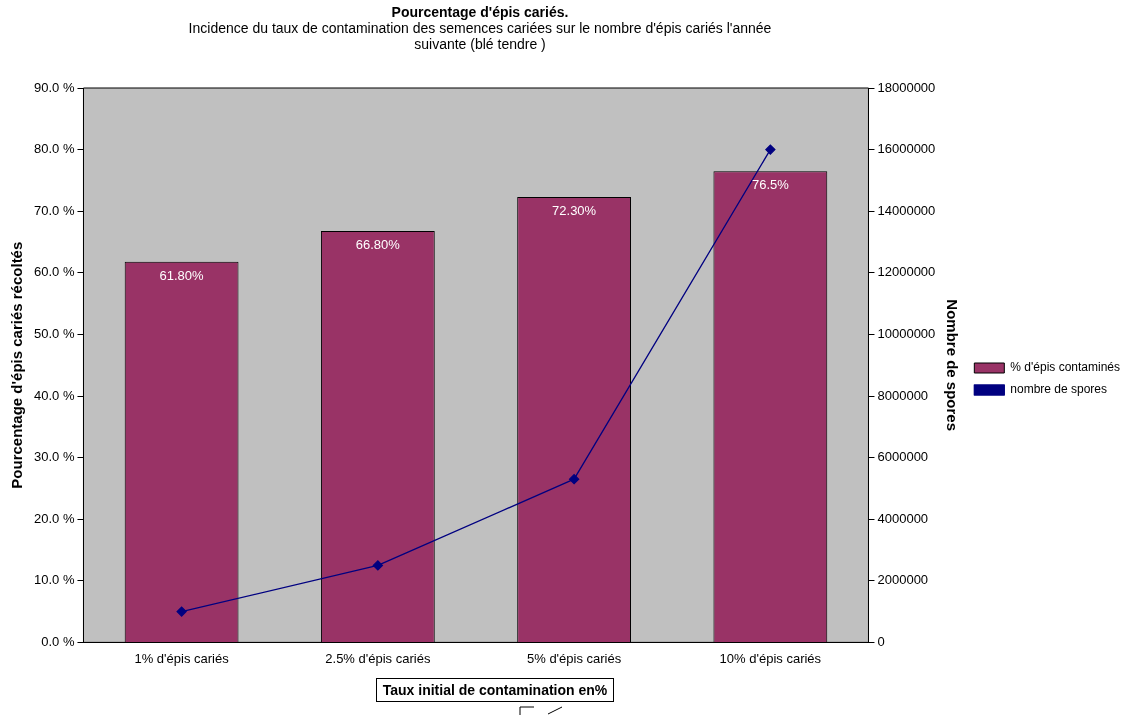 The height and width of the screenshot is (715, 1135). I want to click on y2-tick-label: 16000000, so click(906, 149).